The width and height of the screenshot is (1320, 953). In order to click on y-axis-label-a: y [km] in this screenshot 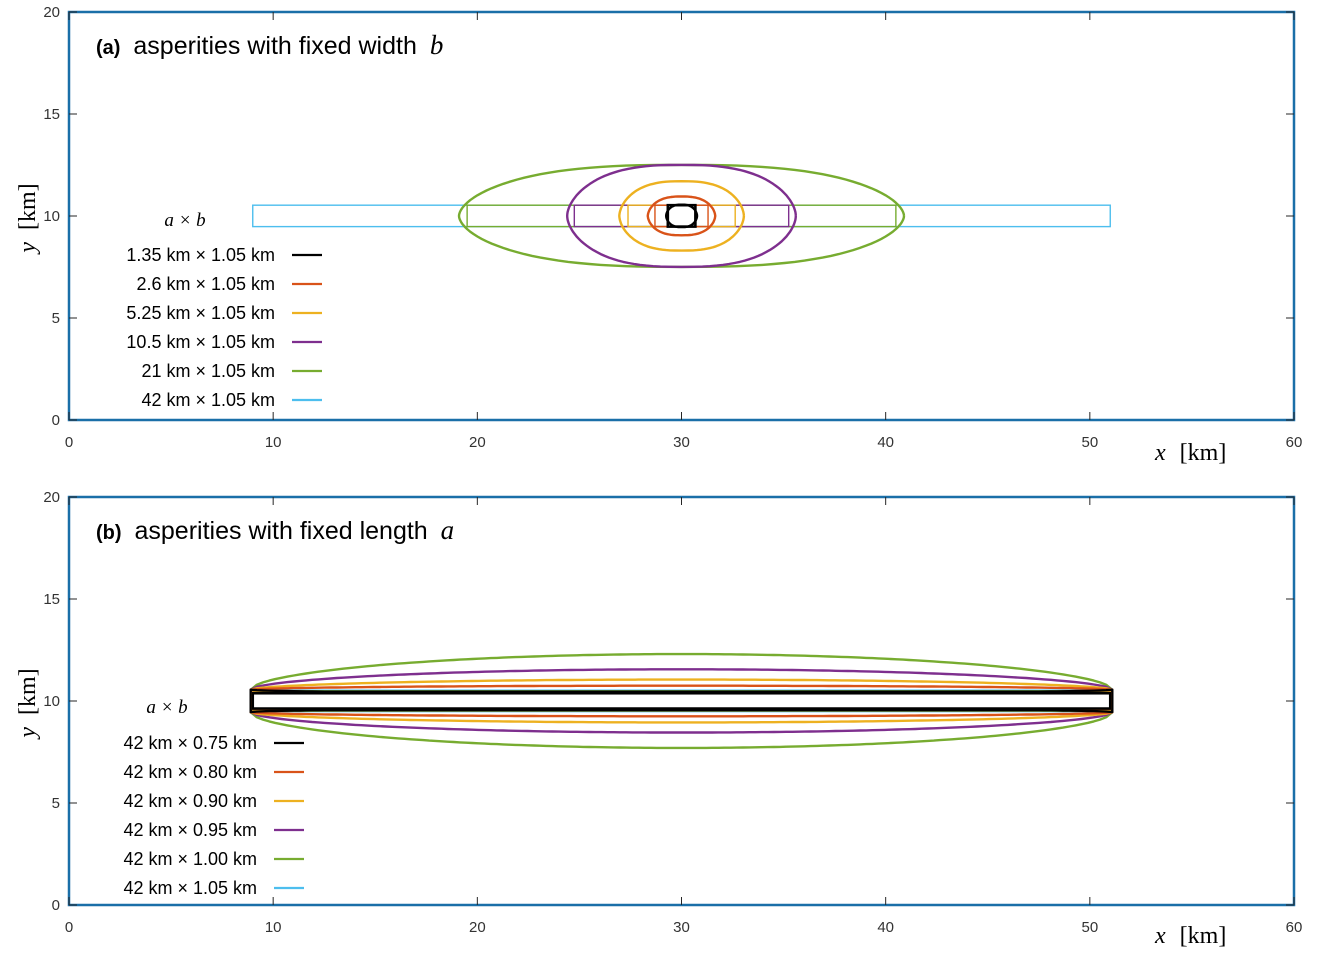, I will do `click(28, 218)`.